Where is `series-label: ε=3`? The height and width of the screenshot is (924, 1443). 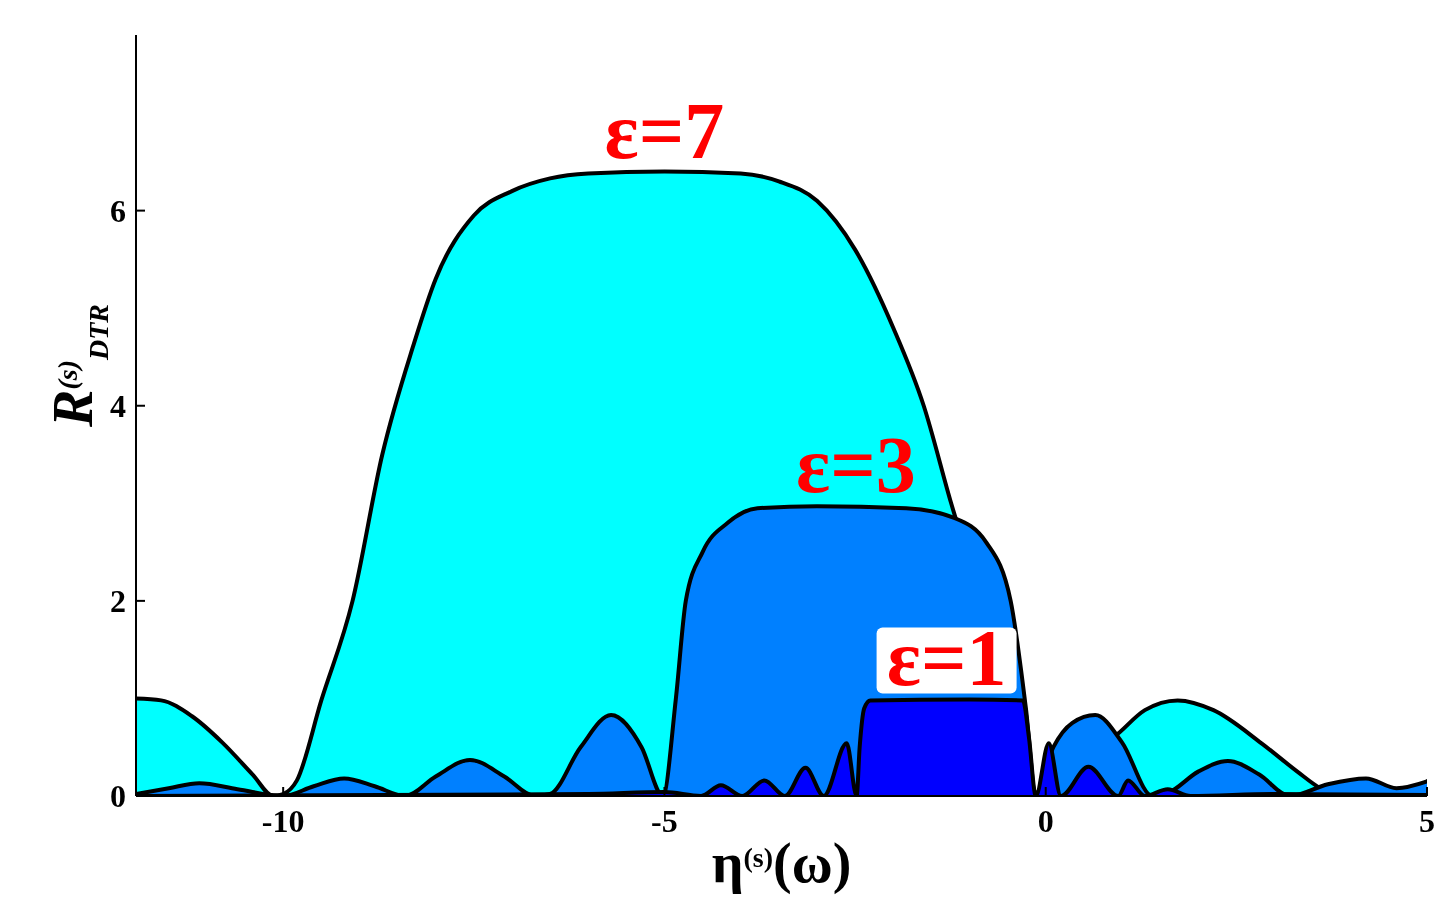
series-label: ε=3 is located at coordinates (855, 465).